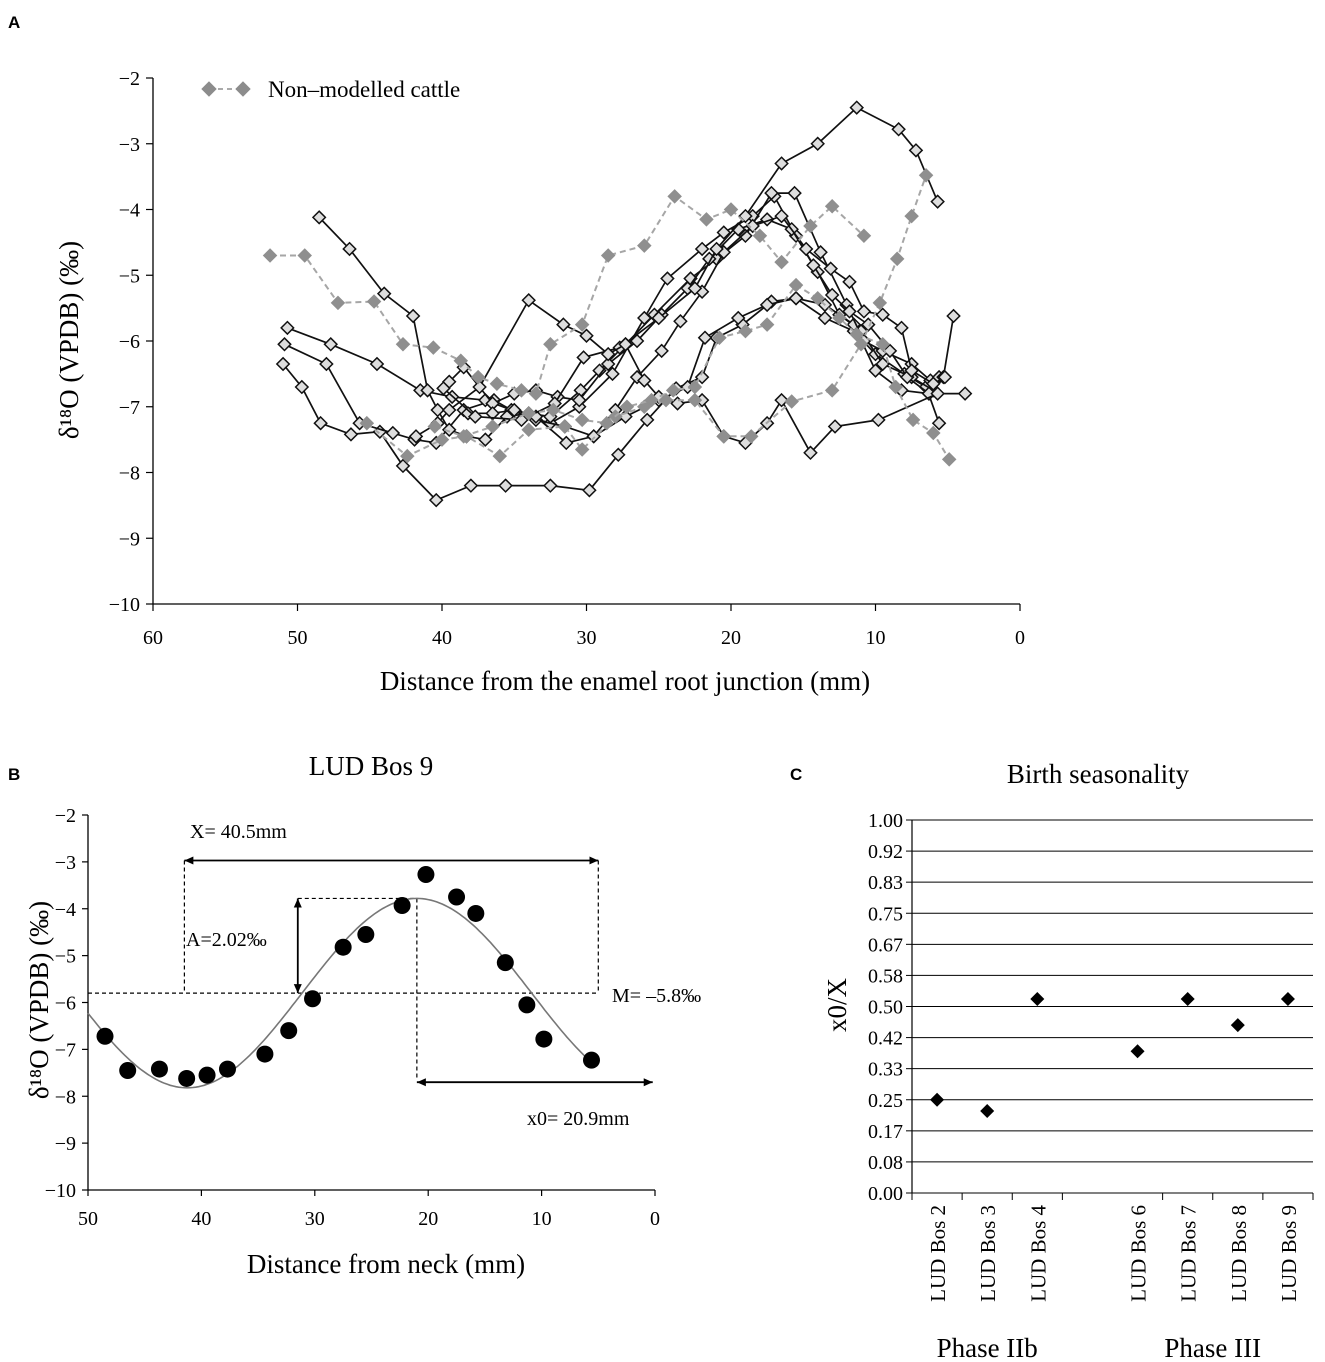 This screenshot has height=1362, width=1325. Describe the element at coordinates (129, 211) in the screenshot. I see `panel-a-y-tick-label: −4` at that location.